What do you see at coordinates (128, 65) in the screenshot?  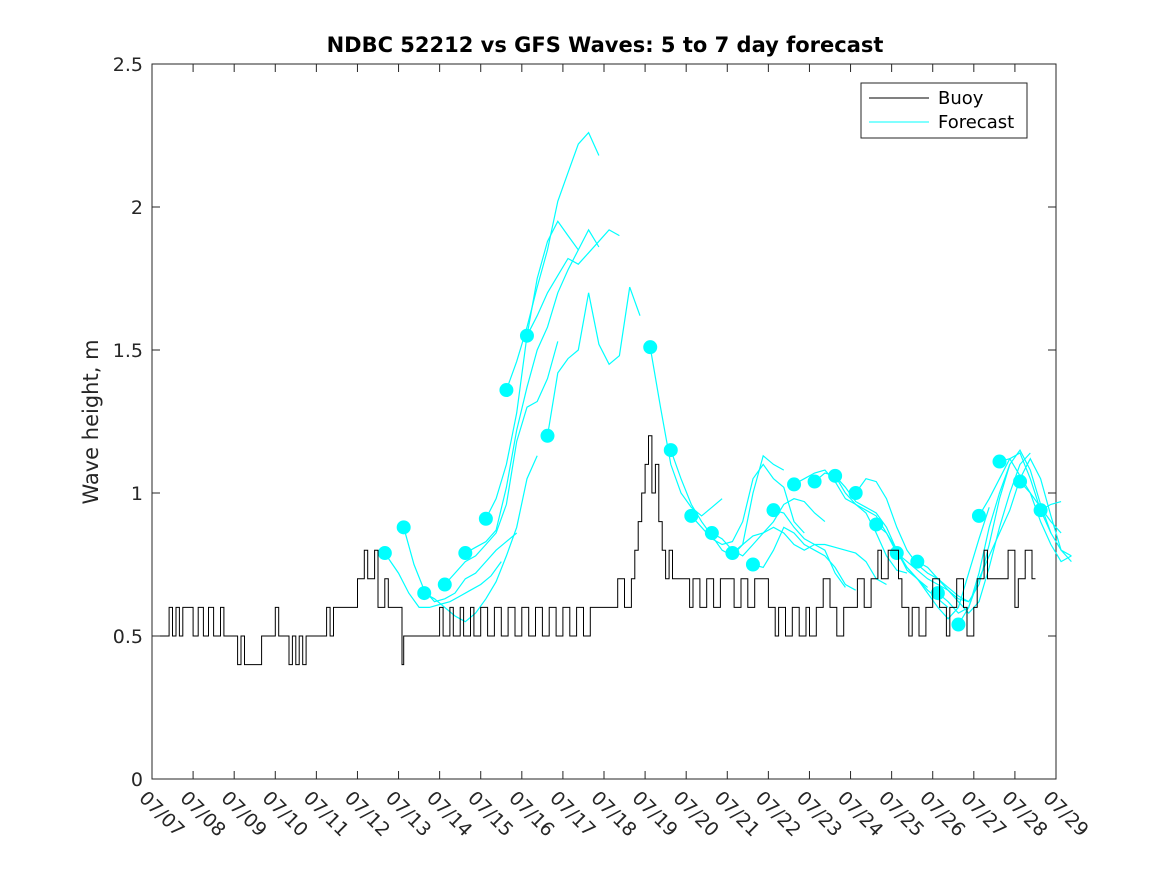 I see `y-tick-label: 2.5` at bounding box center [128, 65].